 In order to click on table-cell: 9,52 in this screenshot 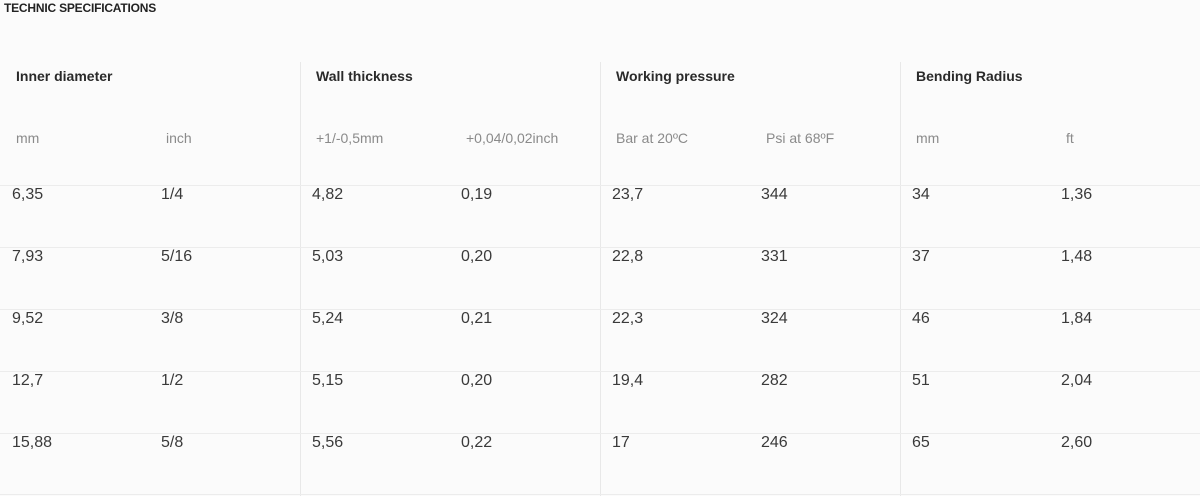, I will do `click(28, 318)`.